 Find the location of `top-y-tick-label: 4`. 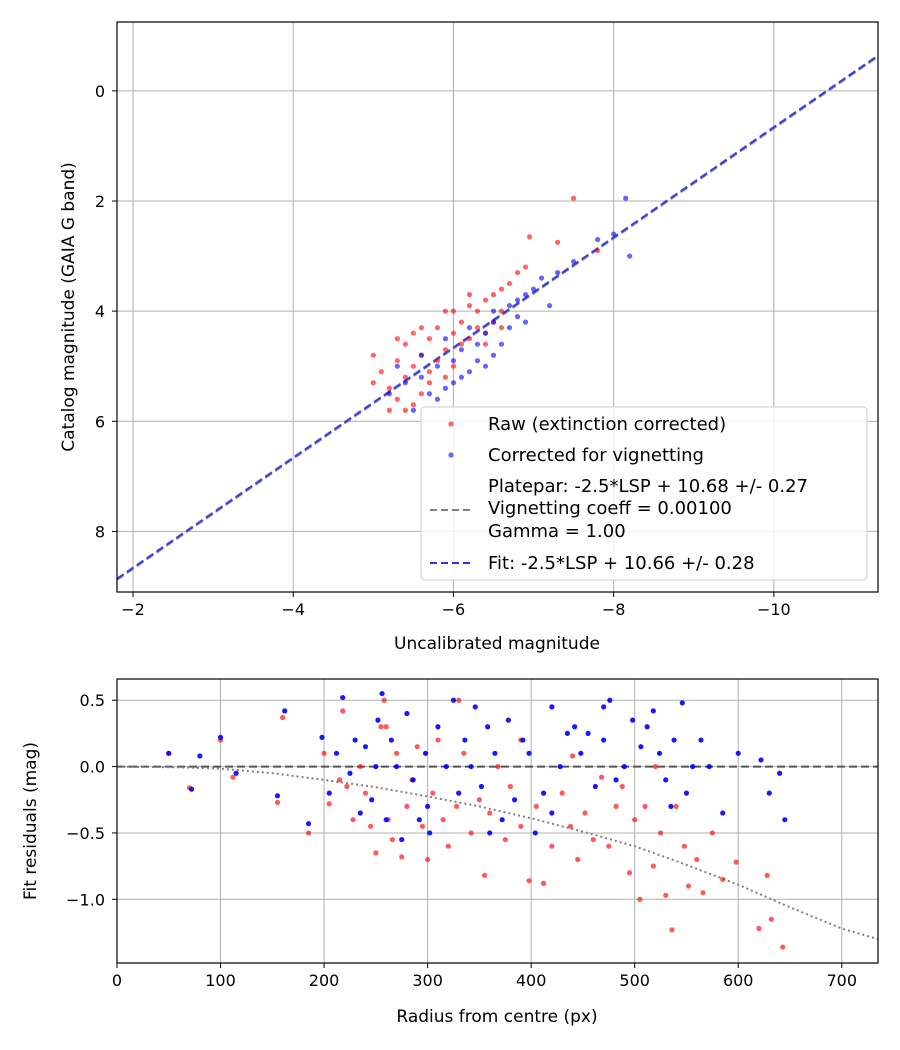

top-y-tick-label: 4 is located at coordinates (100, 311).